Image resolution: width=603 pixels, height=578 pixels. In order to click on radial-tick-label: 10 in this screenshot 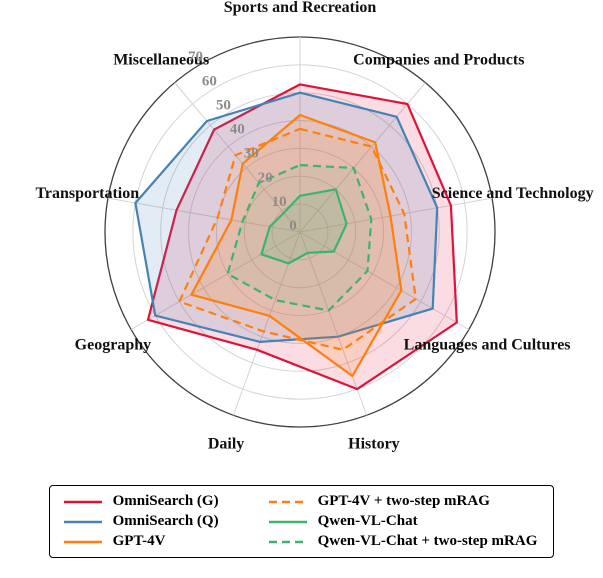, I will do `click(279, 202)`.